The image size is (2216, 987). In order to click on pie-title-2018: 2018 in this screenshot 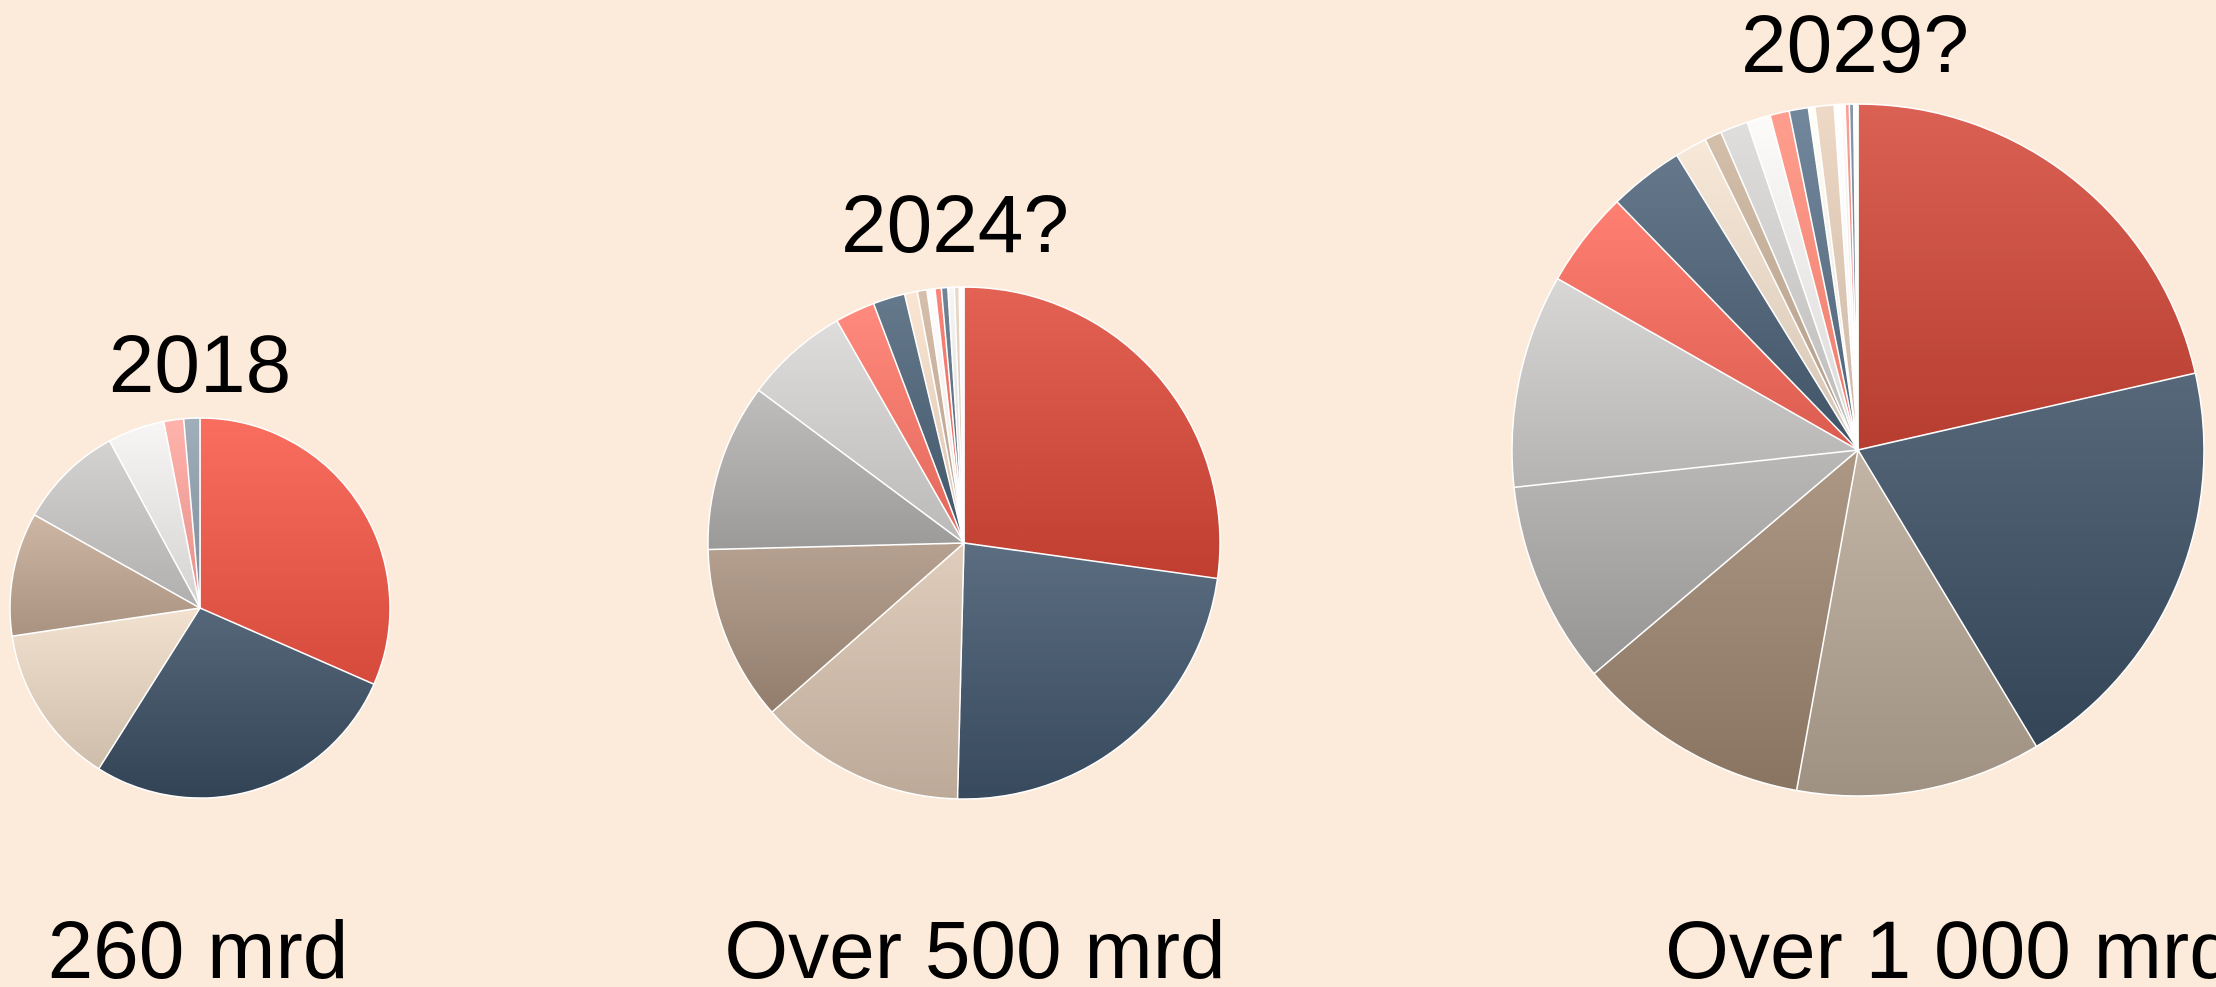, I will do `click(200, 364)`.